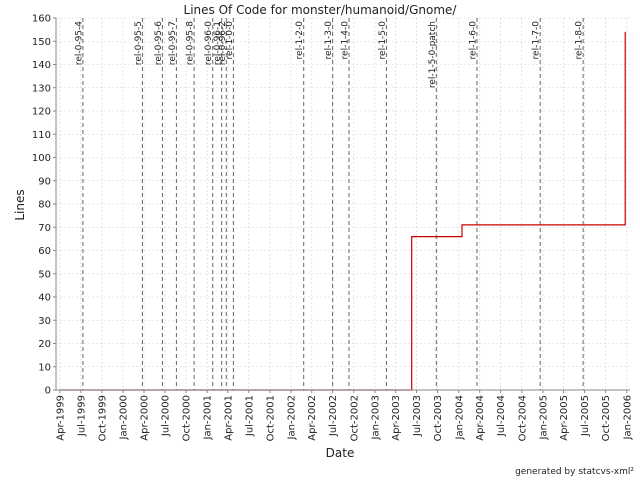 This screenshot has height=480, width=640. Describe the element at coordinates (102, 418) in the screenshot. I see `x-tick-label: Oct-1999` at that location.